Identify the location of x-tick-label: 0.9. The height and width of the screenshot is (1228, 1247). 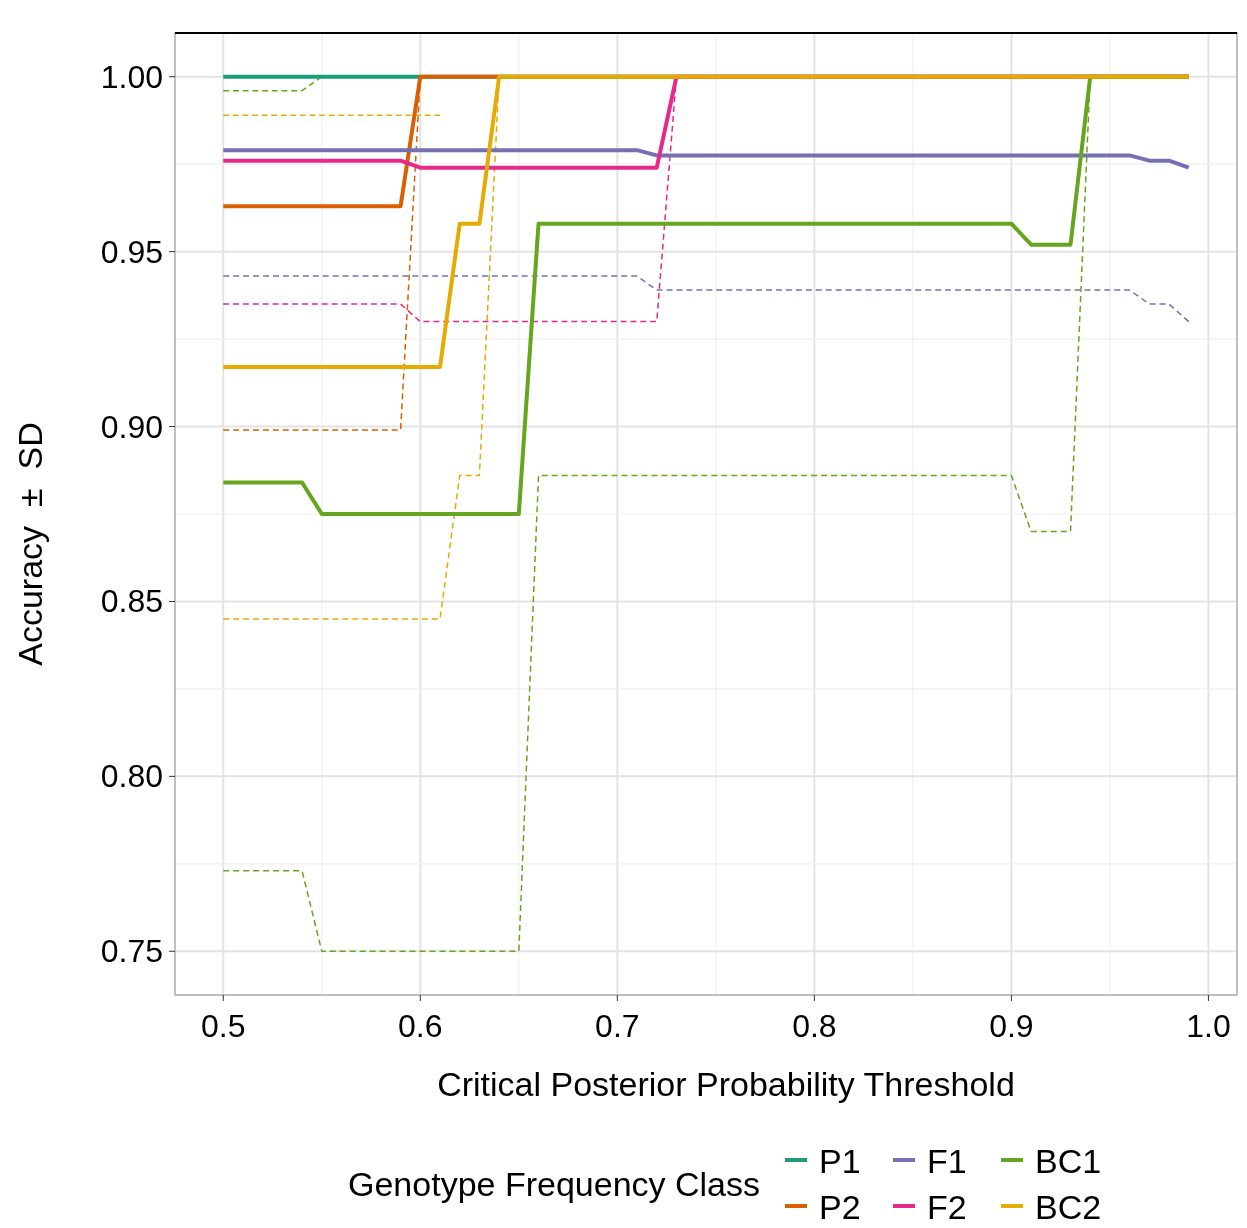
(1011, 1026).